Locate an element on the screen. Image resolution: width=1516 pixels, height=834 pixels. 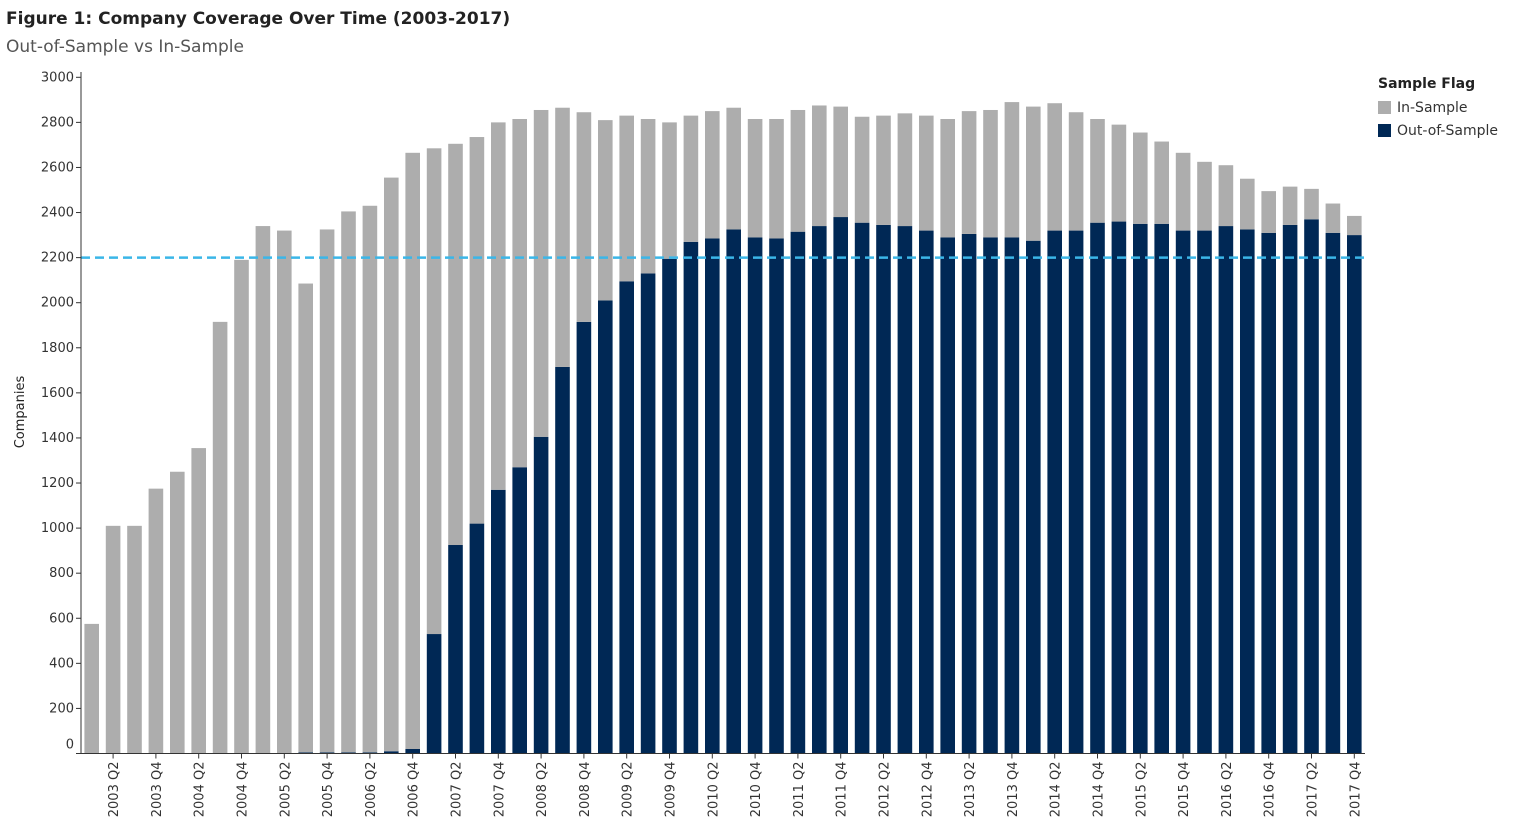
bar-out-of-sample-2012-q2 is located at coordinates (883, 489).